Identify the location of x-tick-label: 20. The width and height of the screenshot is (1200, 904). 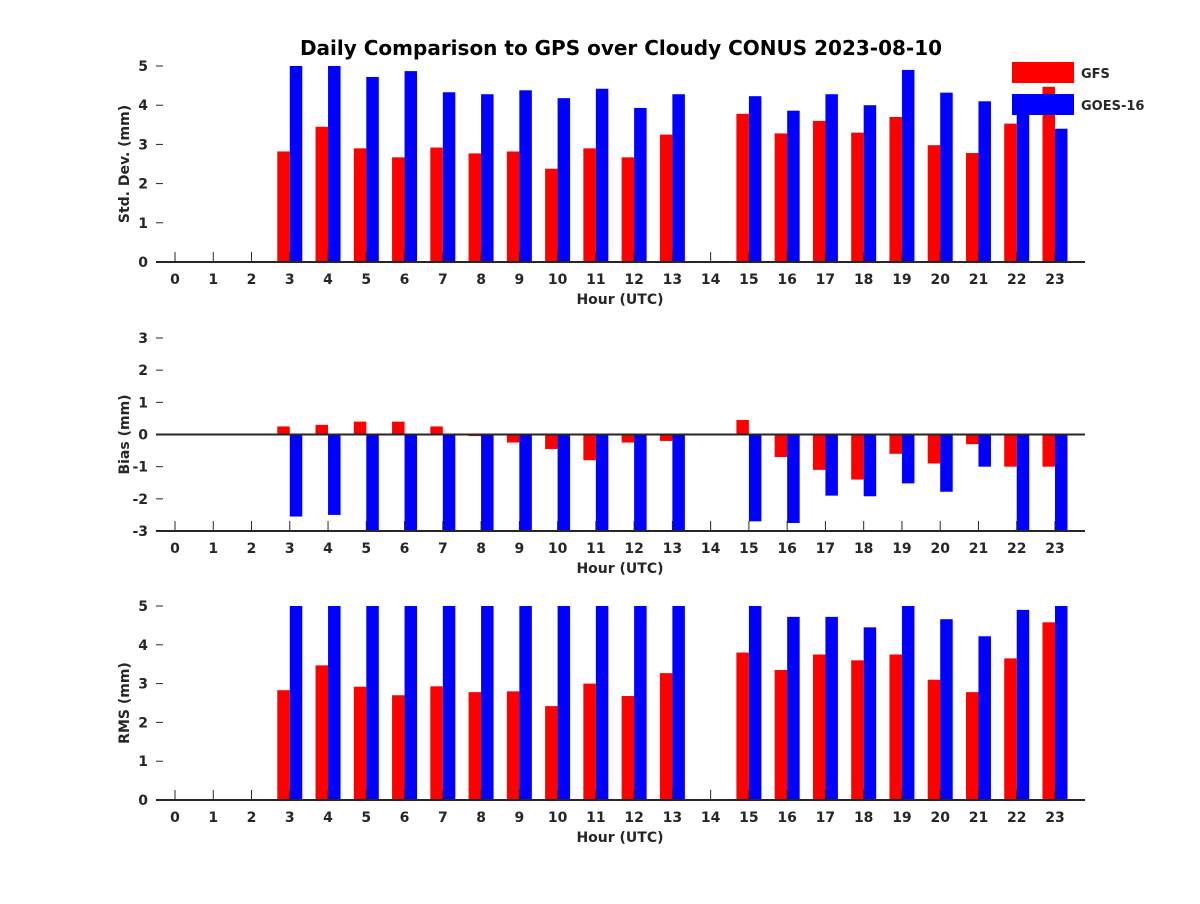
(940, 280).